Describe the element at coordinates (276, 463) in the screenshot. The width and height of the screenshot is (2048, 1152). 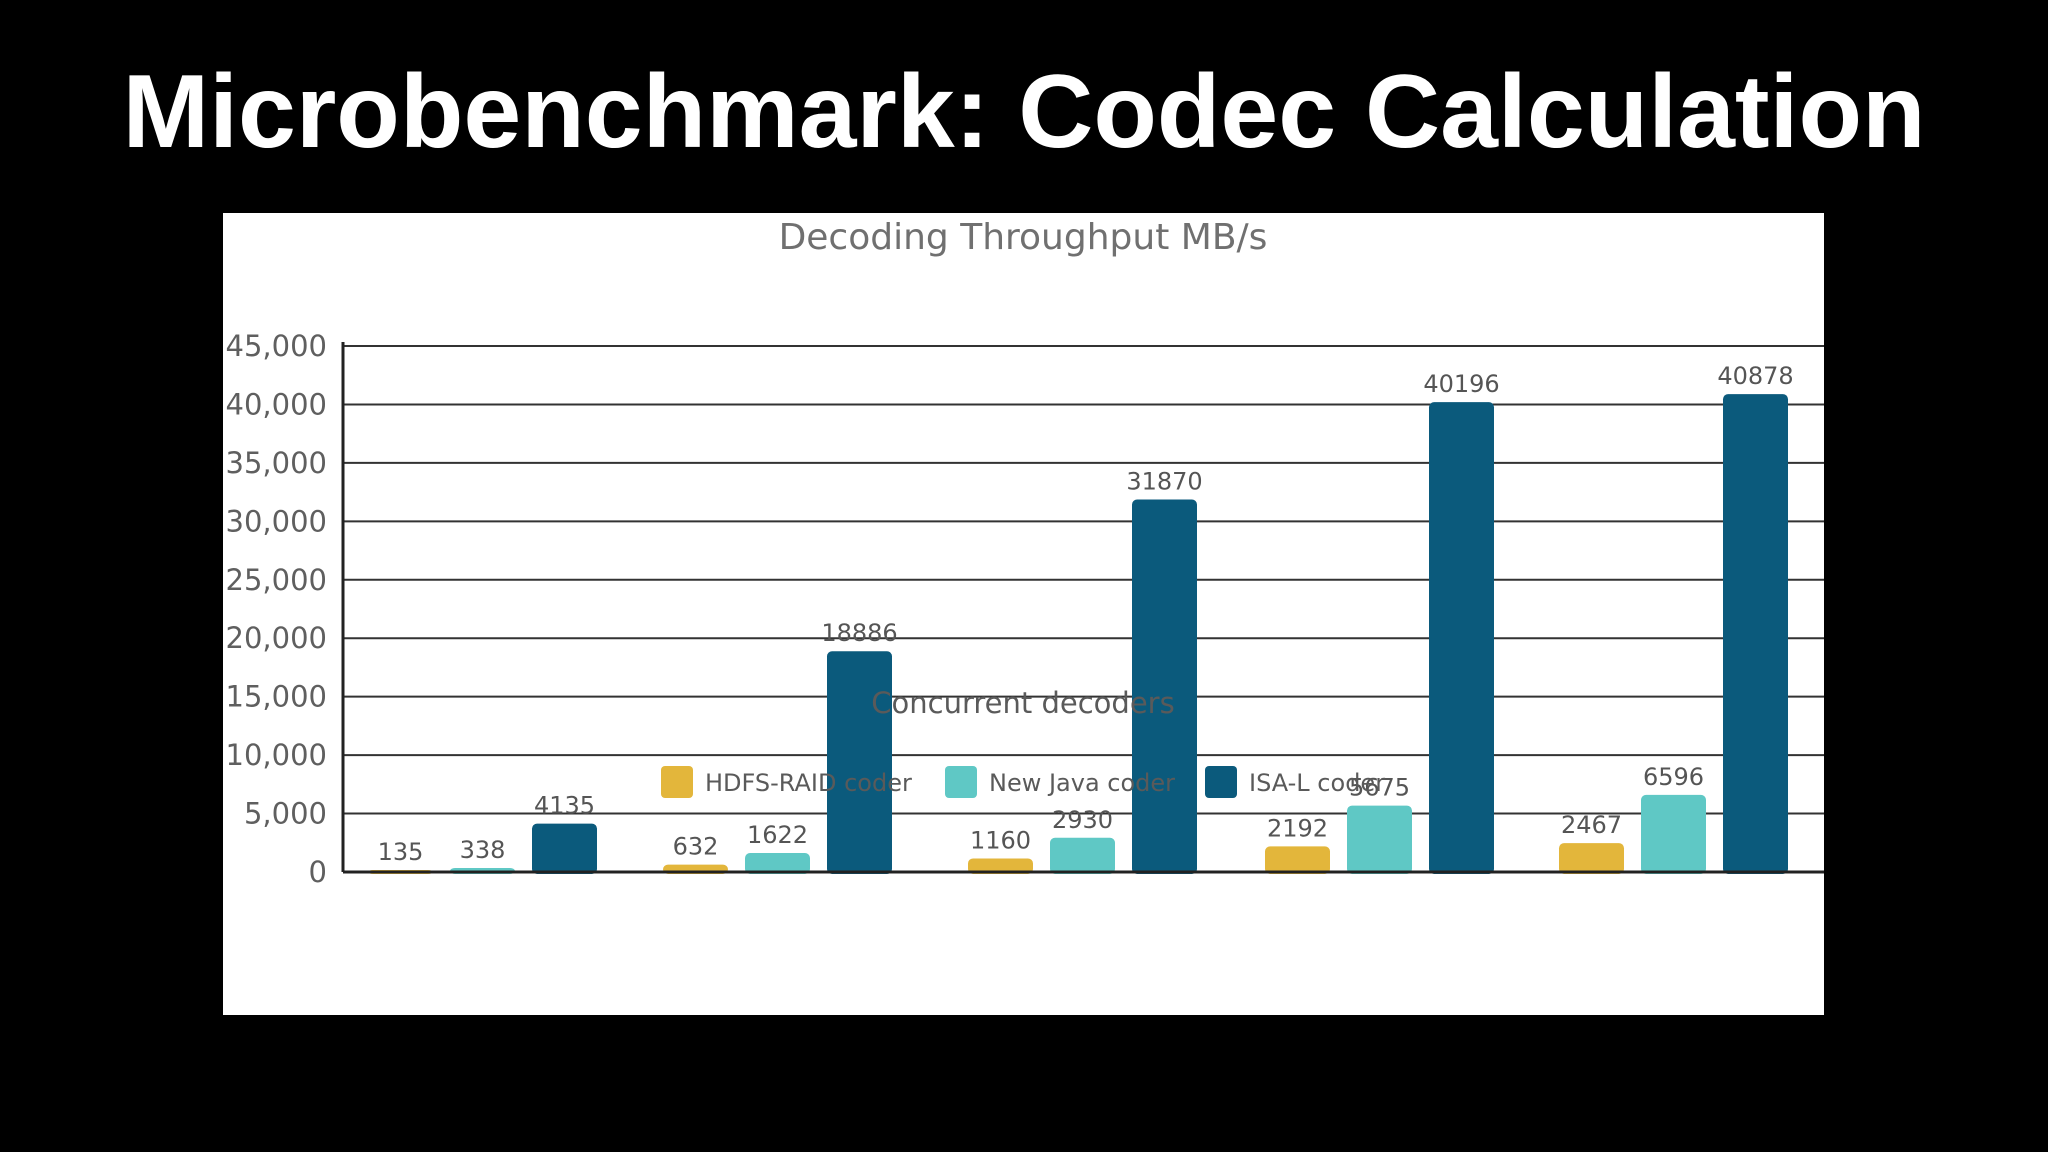
I see `y-tick-label: 35,000` at that location.